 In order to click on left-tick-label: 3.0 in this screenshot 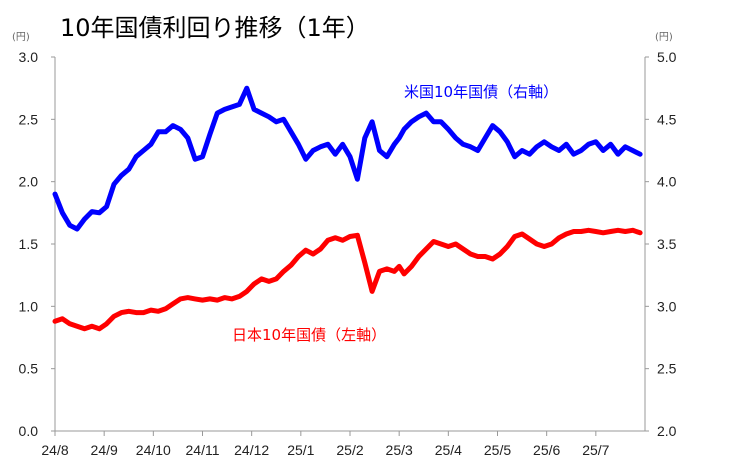, I will do `click(29, 57)`.